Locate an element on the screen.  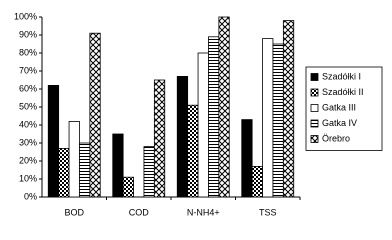
legend-label: Örebro is located at coordinates (336, 138).